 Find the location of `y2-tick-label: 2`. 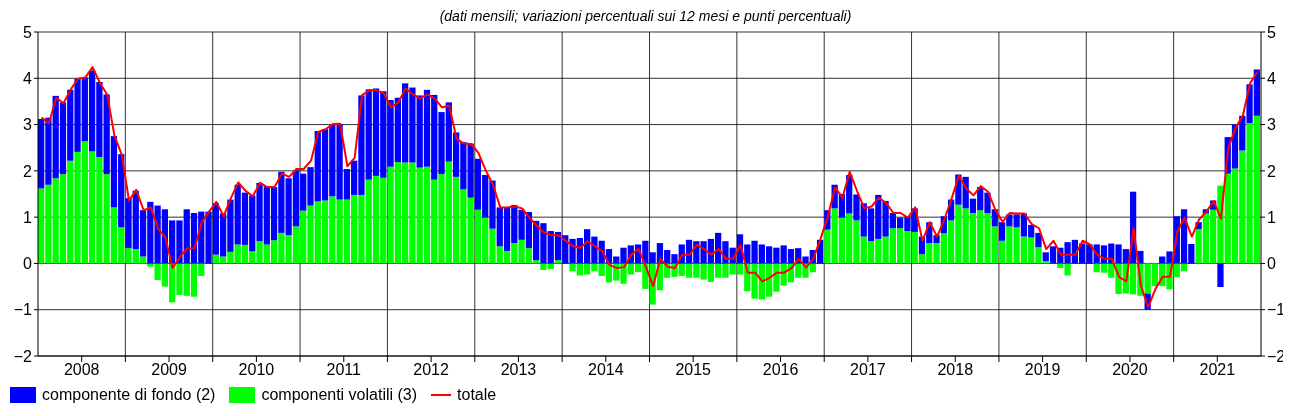

y2-tick-label: 2 is located at coordinates (1271, 171).